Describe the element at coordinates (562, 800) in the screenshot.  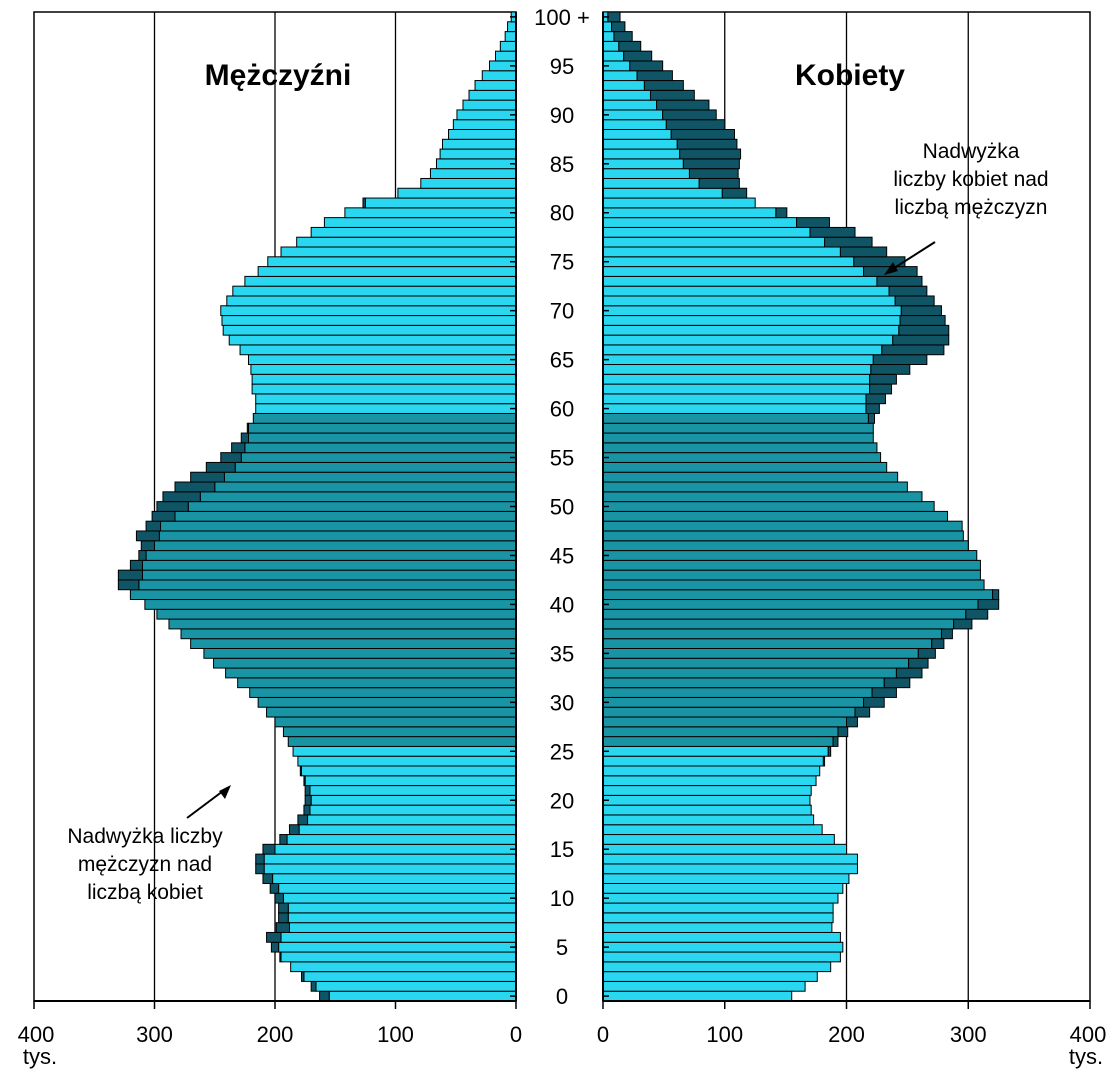
I see `age-label: 20` at that location.